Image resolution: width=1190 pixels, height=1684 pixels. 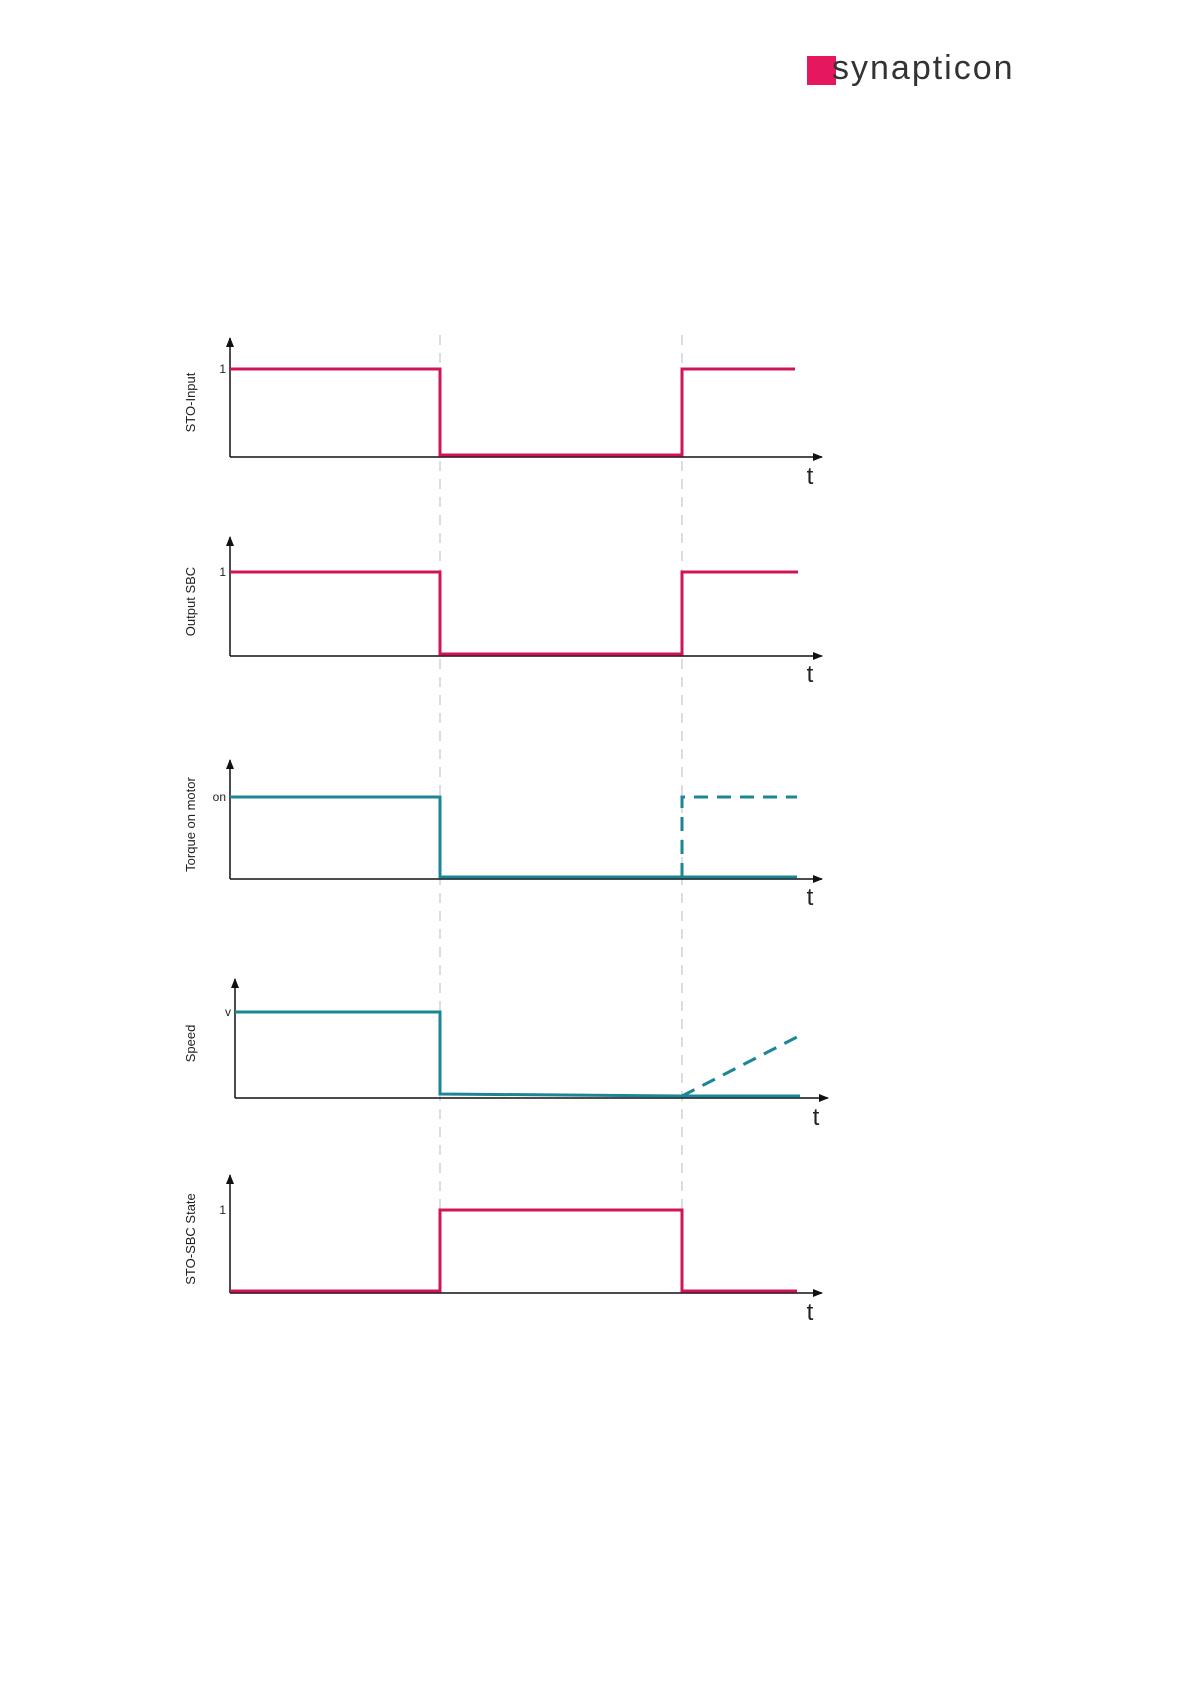 What do you see at coordinates (190, 824) in the screenshot?
I see `y-label: Torque on motor` at bounding box center [190, 824].